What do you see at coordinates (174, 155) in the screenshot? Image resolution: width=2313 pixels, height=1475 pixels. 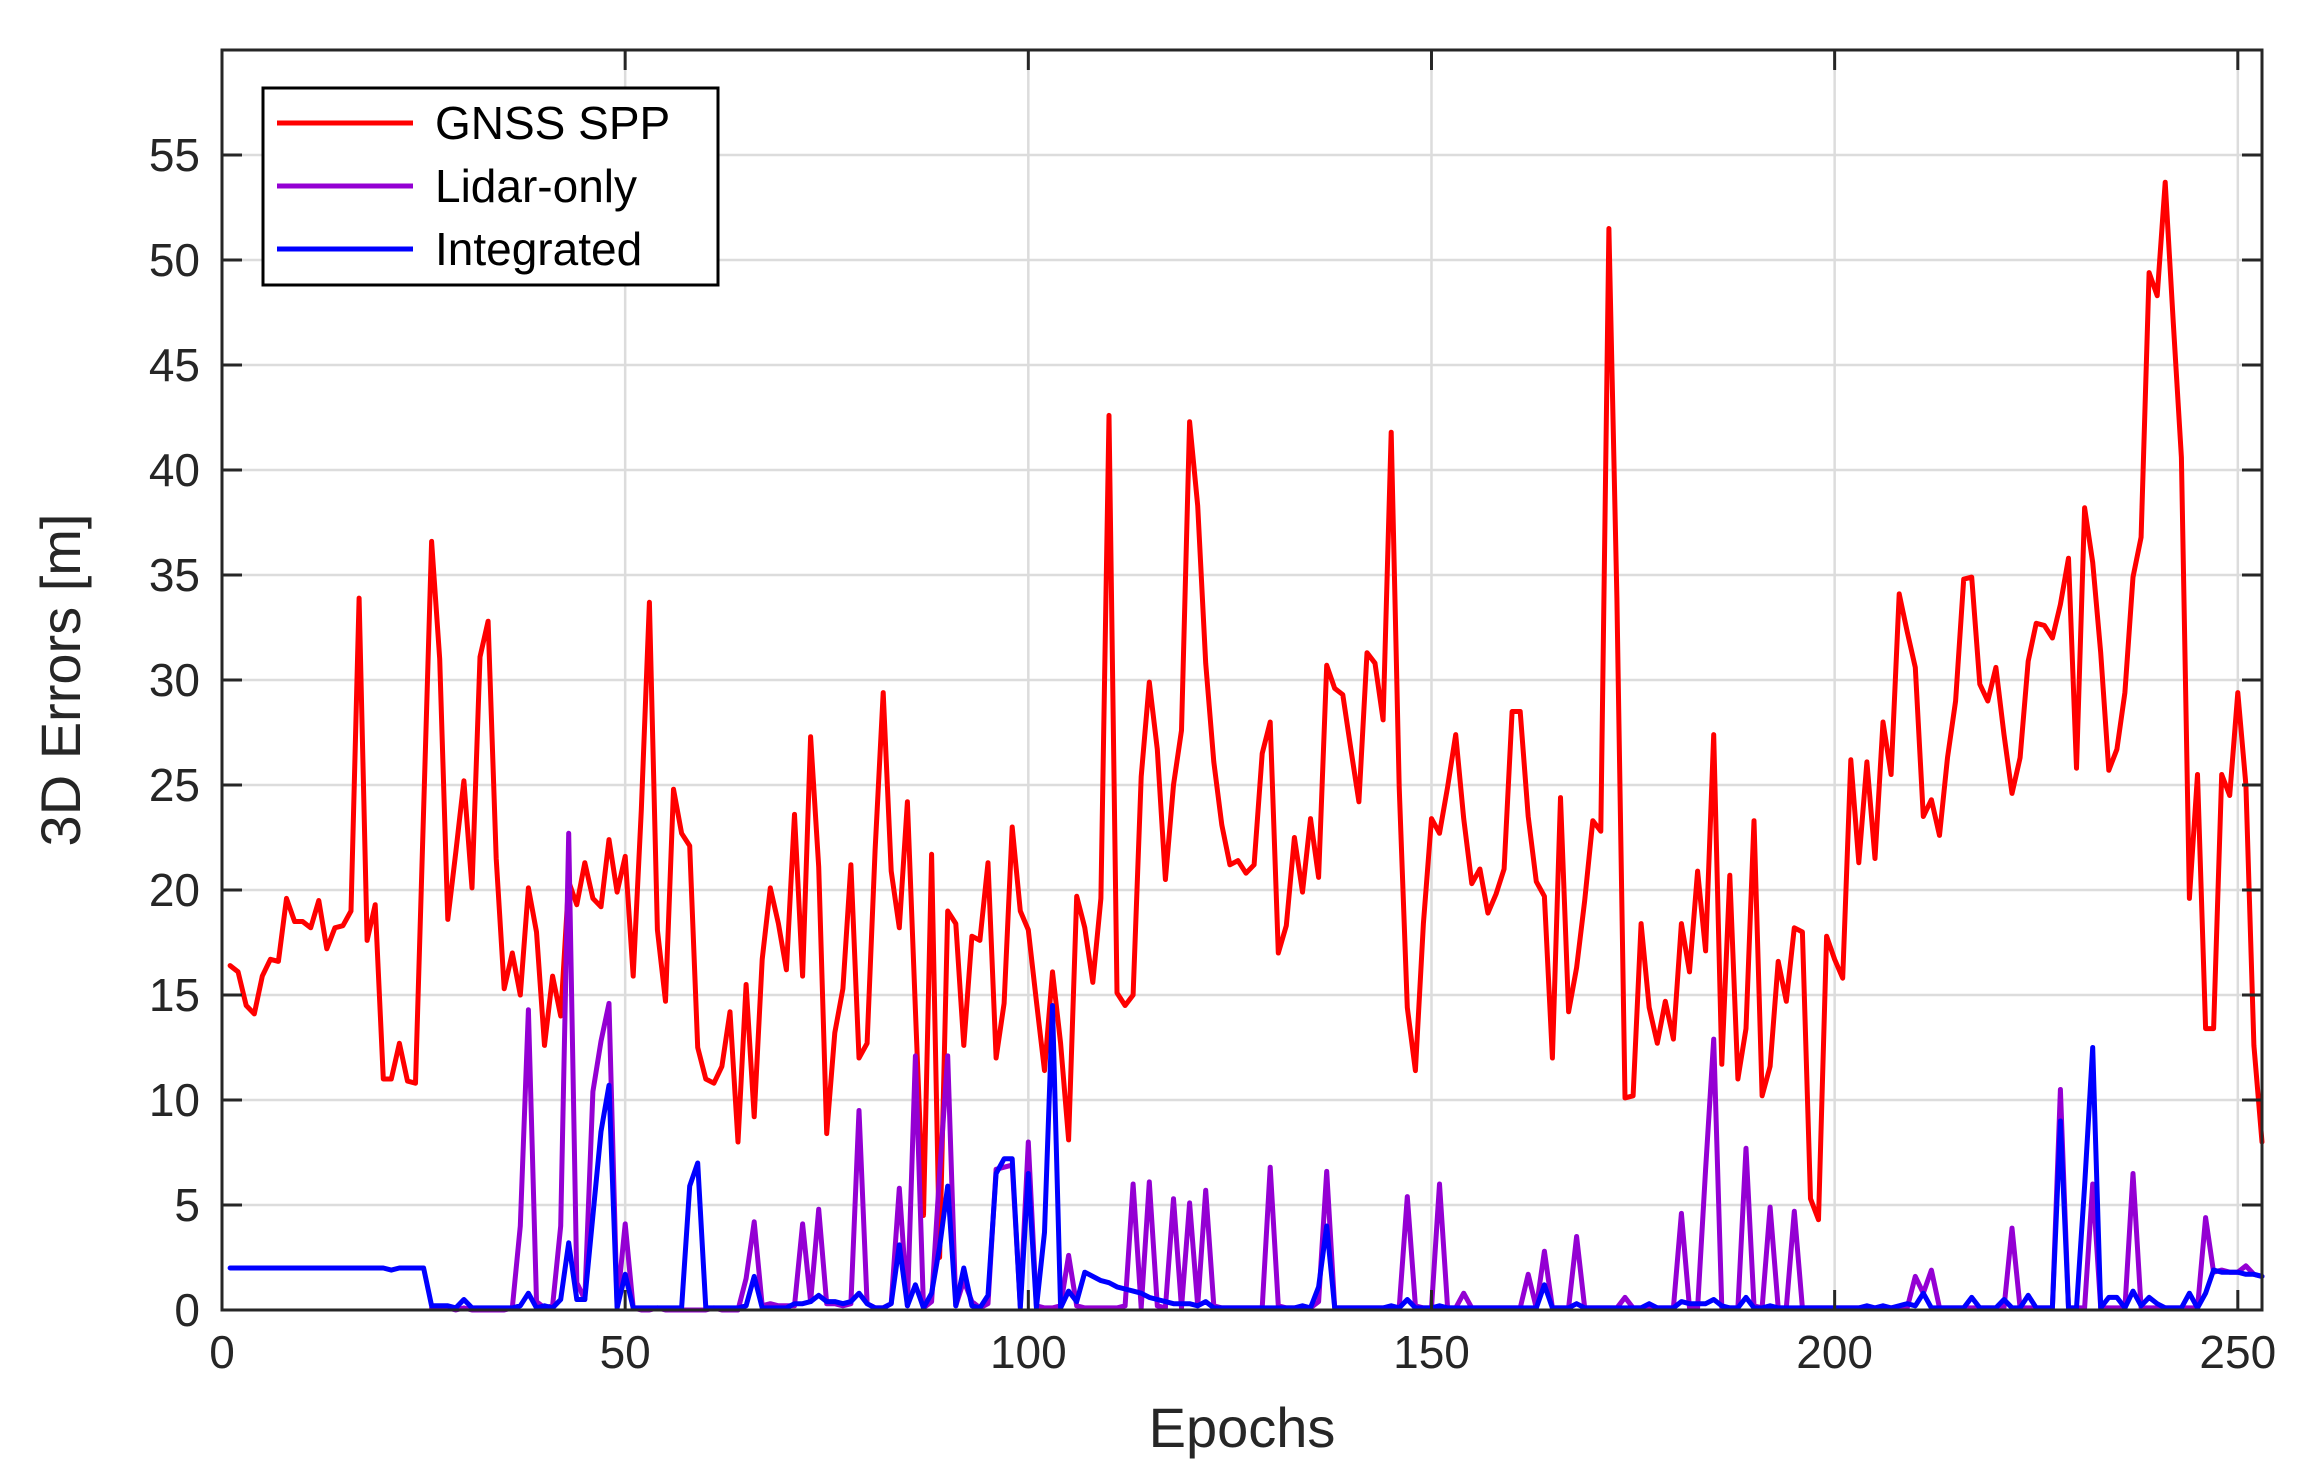 I see `y-tick-label: 55` at bounding box center [174, 155].